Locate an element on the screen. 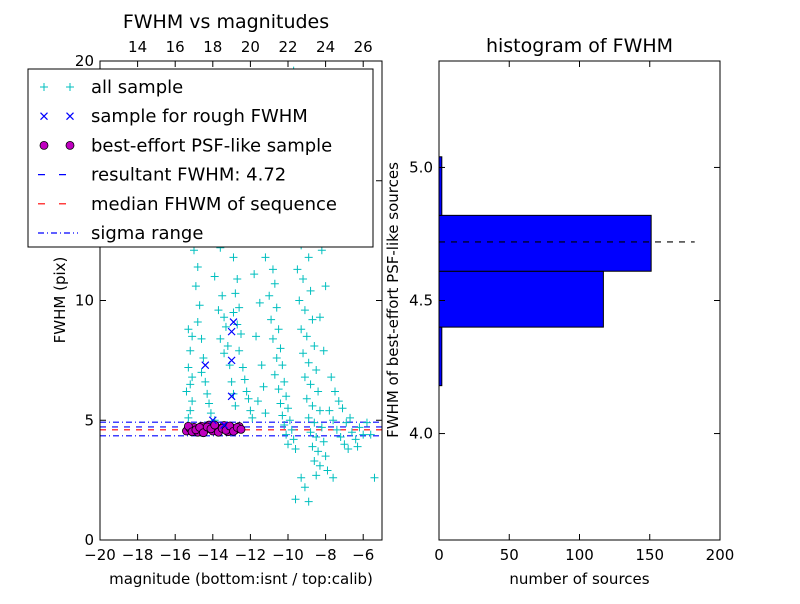  y-tick-label: 4.0 is located at coordinates (421, 434).